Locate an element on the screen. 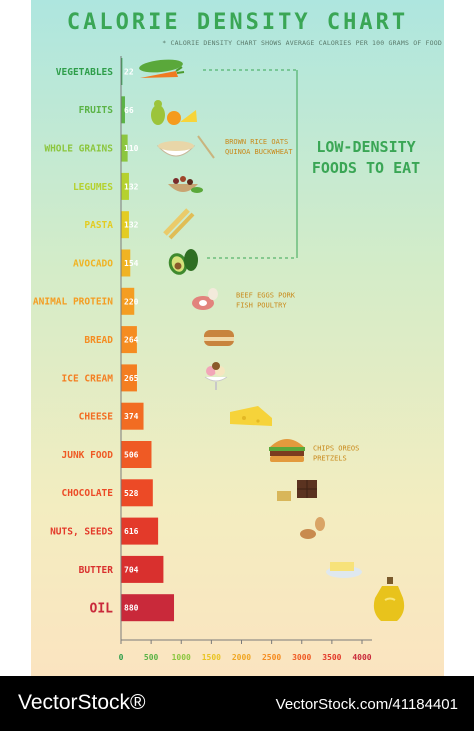  nuts-seeds-icon is located at coordinates (312, 528).